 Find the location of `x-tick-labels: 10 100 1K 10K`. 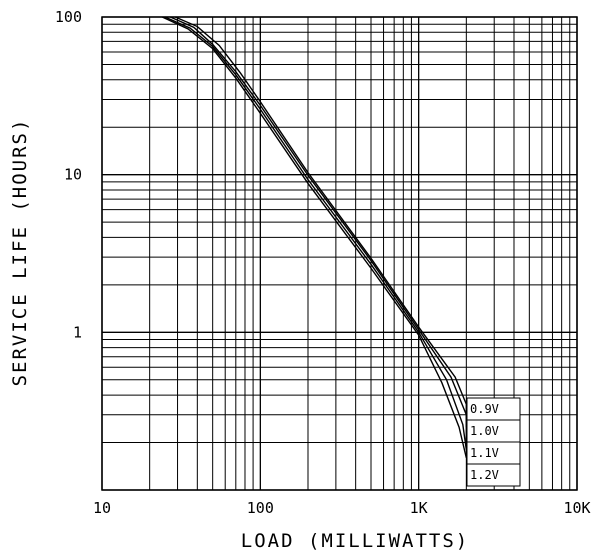

x-tick-labels: 10 100 1K 10K is located at coordinates (342, 508).